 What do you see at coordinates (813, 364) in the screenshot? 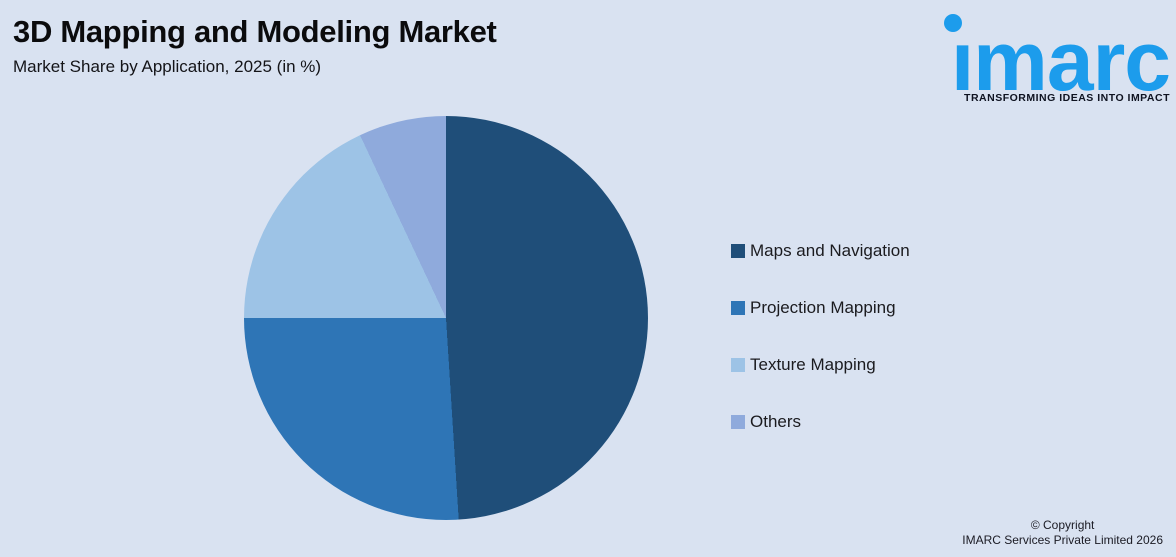
I see `legend-label: Texture Mapping` at bounding box center [813, 364].